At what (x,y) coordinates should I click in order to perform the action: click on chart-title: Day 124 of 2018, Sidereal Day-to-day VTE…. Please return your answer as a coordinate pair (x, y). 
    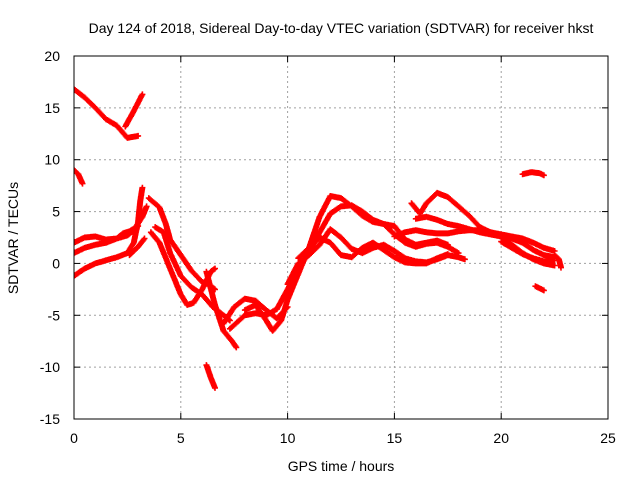
    Looking at the image, I should click on (341, 28).